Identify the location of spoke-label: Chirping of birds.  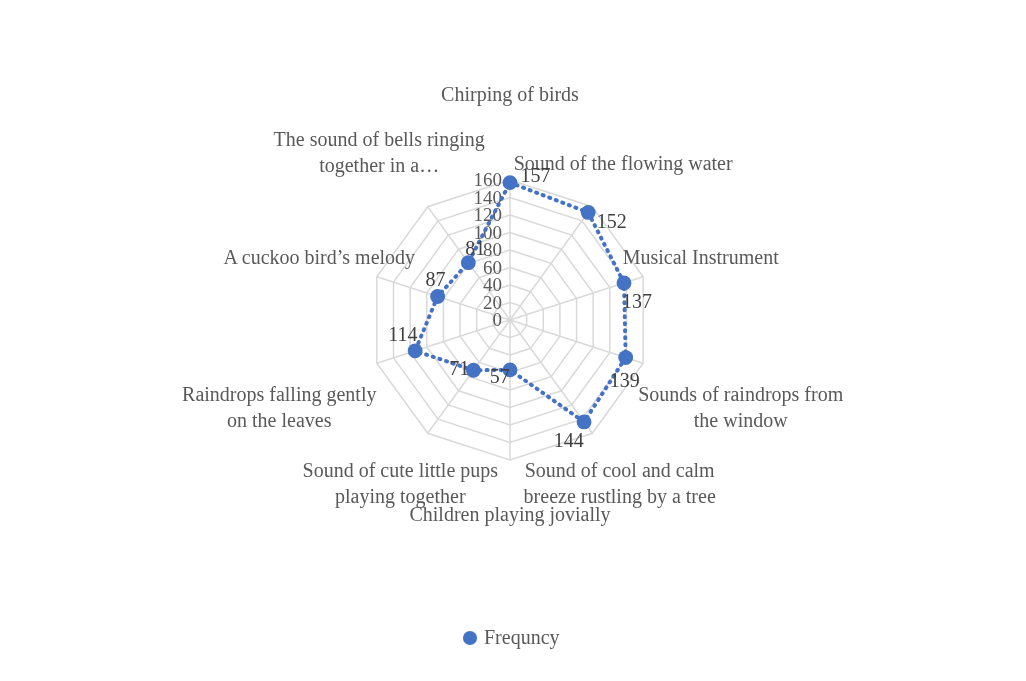
(510, 94).